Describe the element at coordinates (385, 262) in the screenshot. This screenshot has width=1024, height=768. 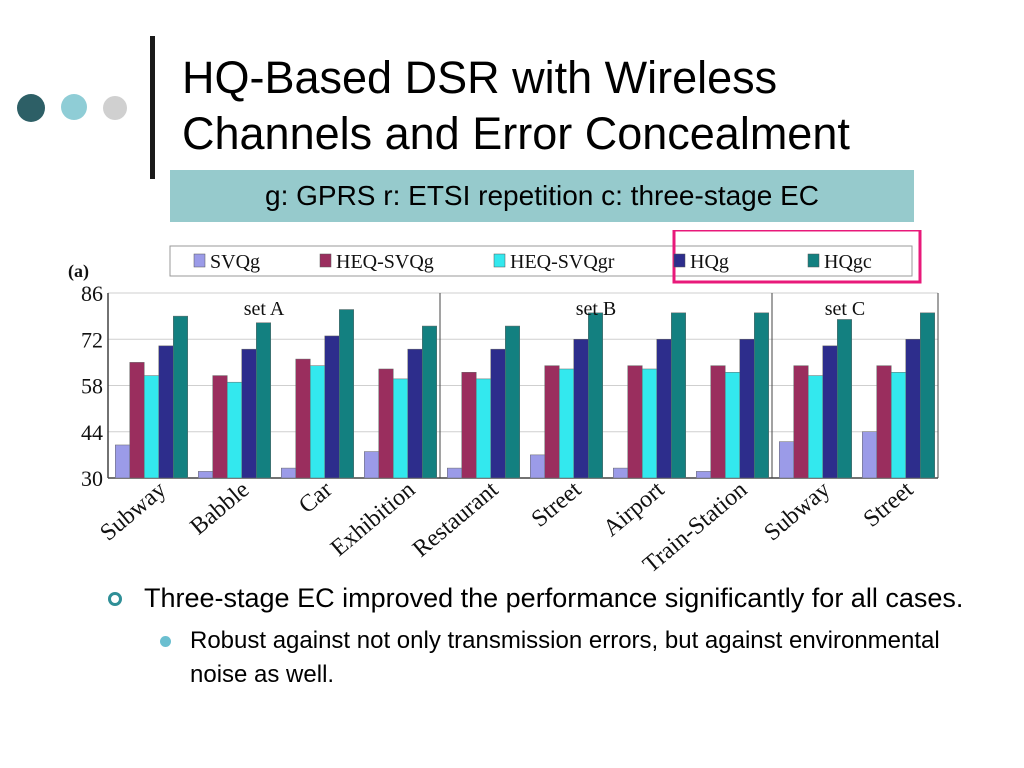
I see `legend-label: HEQ-SVQg` at that location.